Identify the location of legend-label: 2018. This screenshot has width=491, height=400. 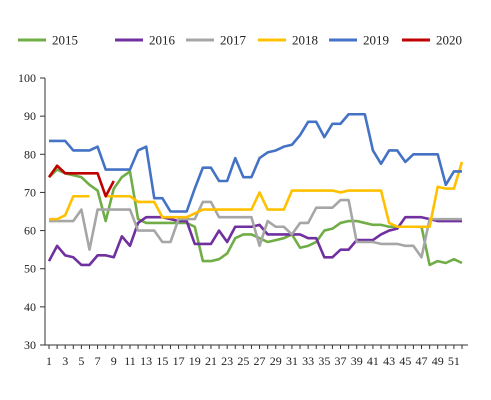
(305, 40).